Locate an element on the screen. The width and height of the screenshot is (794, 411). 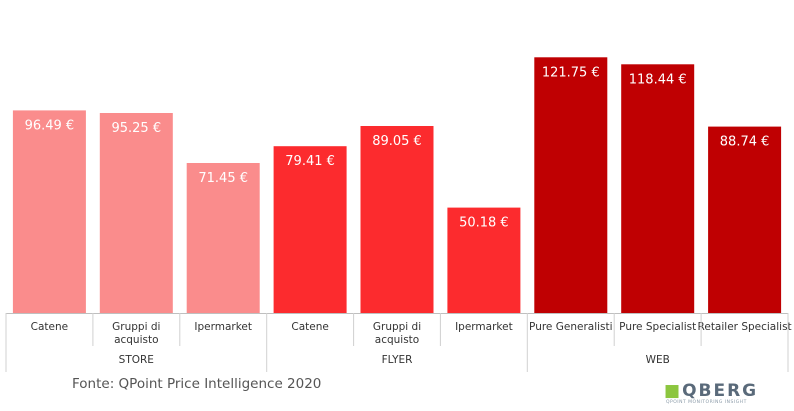
value-label: 121.75 € is located at coordinates (571, 72).